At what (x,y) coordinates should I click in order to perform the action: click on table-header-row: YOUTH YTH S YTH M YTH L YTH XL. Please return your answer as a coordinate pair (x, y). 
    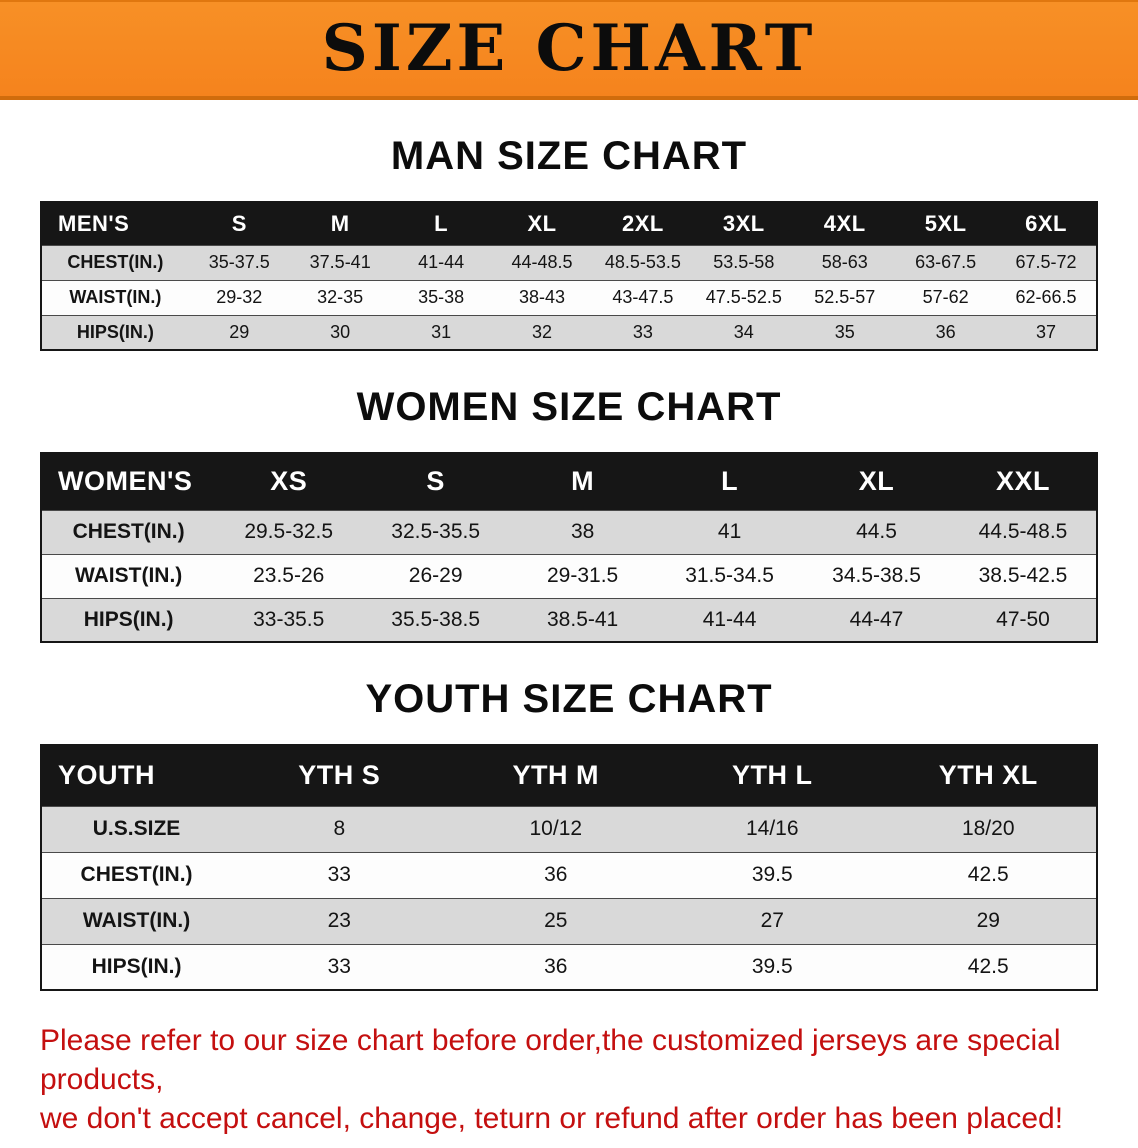
    Looking at the image, I should click on (569, 775).